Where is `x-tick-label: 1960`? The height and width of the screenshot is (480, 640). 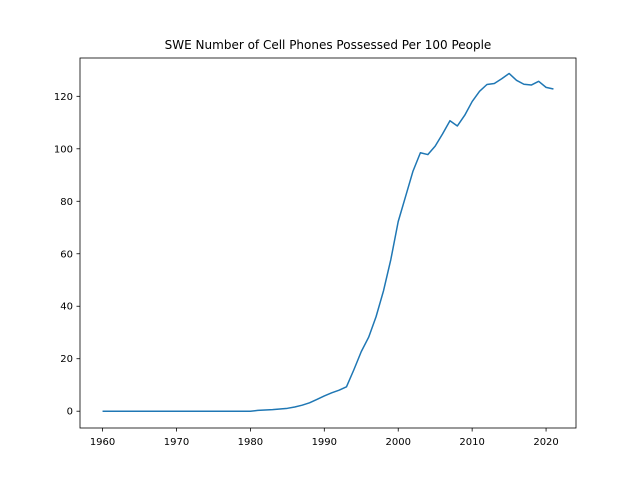
x-tick-label: 1960 is located at coordinates (102, 442).